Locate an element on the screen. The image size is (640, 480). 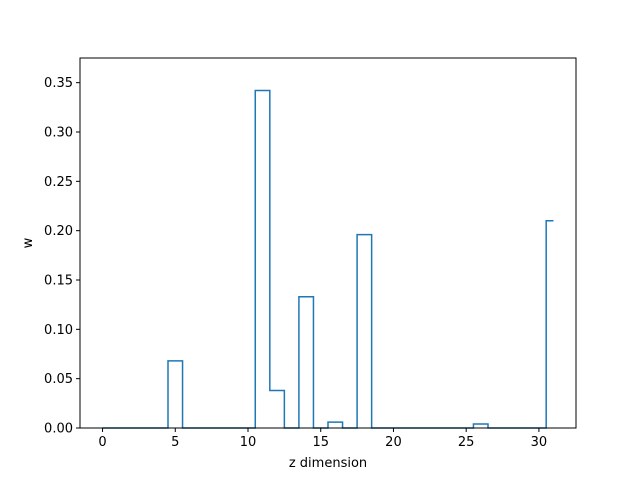
y-tick-label: 0.35 is located at coordinates (58, 83).